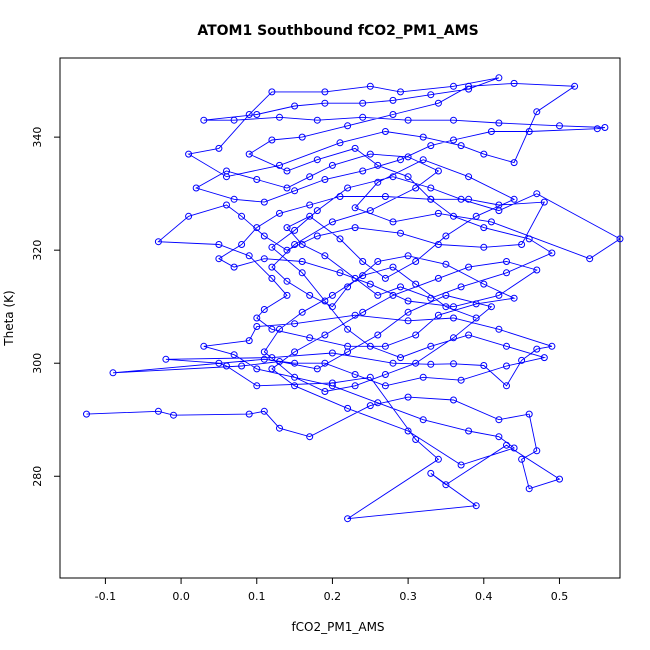  What do you see at coordinates (337, 31) in the screenshot?
I see `chart-title: ATOM1 Southbound fCO2_PM1_AMS` at bounding box center [337, 31].